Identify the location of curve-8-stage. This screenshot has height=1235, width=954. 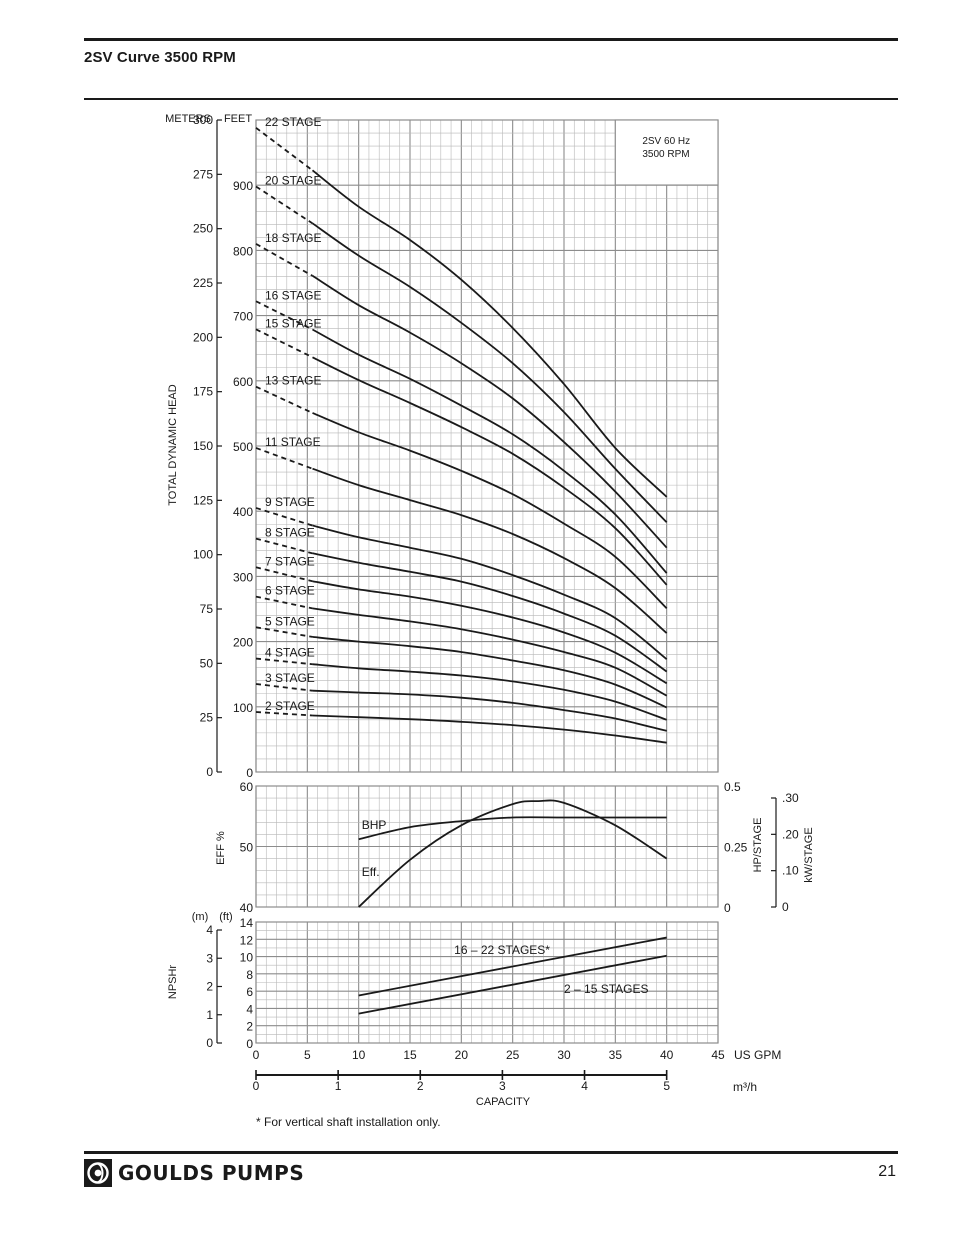
(490, 612).